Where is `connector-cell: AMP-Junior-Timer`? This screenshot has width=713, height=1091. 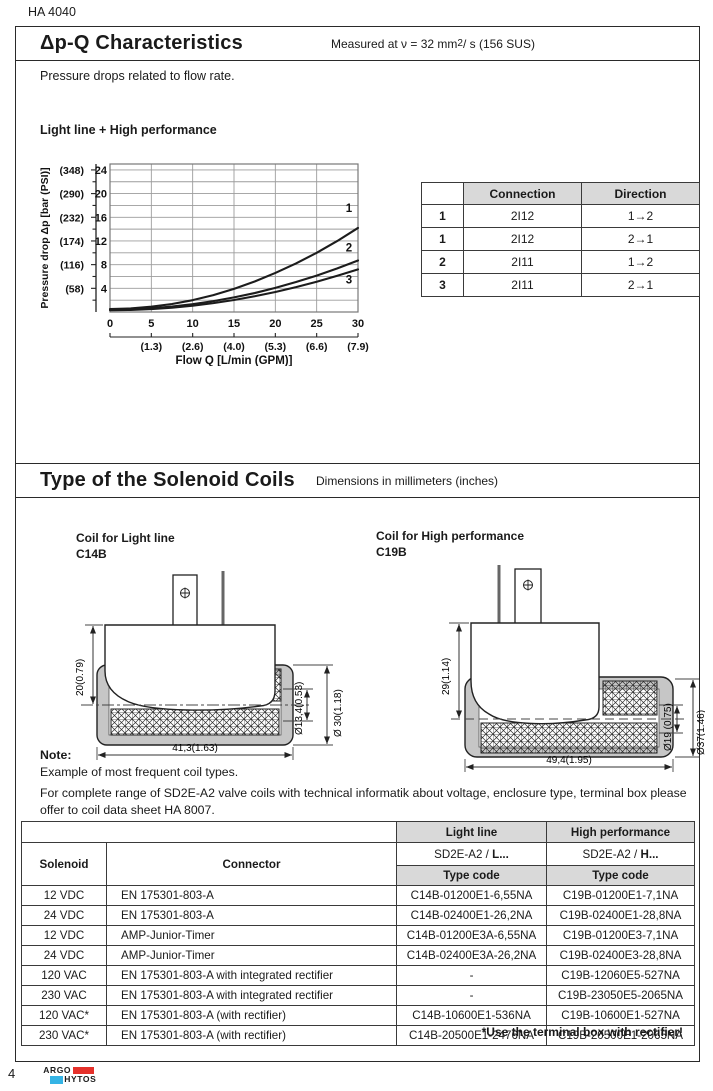 connector-cell: AMP-Junior-Timer is located at coordinates (251, 955).